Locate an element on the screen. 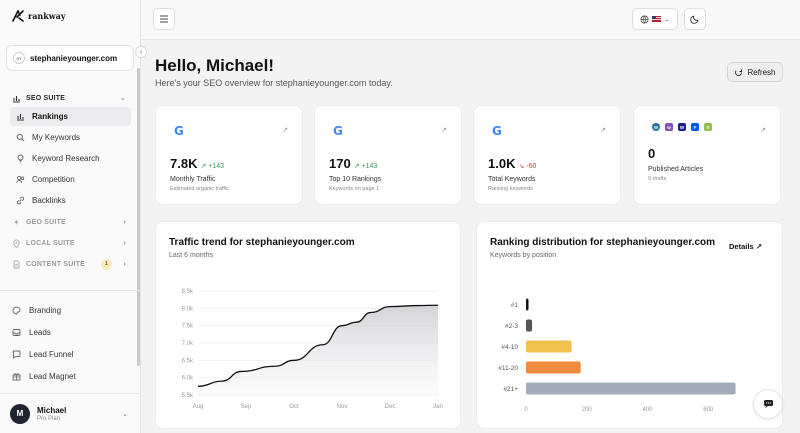  refresh-button: Refresh is located at coordinates (755, 72).